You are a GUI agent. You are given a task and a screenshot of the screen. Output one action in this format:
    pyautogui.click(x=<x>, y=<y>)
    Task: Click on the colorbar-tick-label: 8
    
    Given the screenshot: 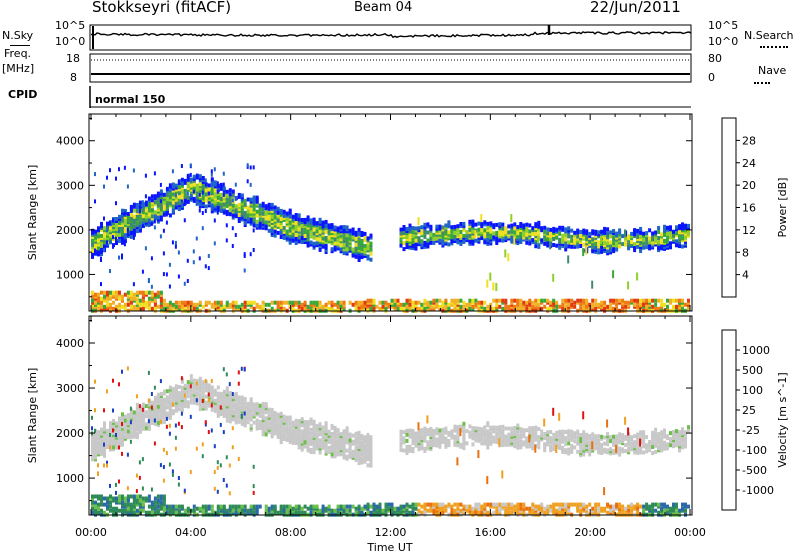 What is the action you would take?
    pyautogui.click(x=745, y=252)
    